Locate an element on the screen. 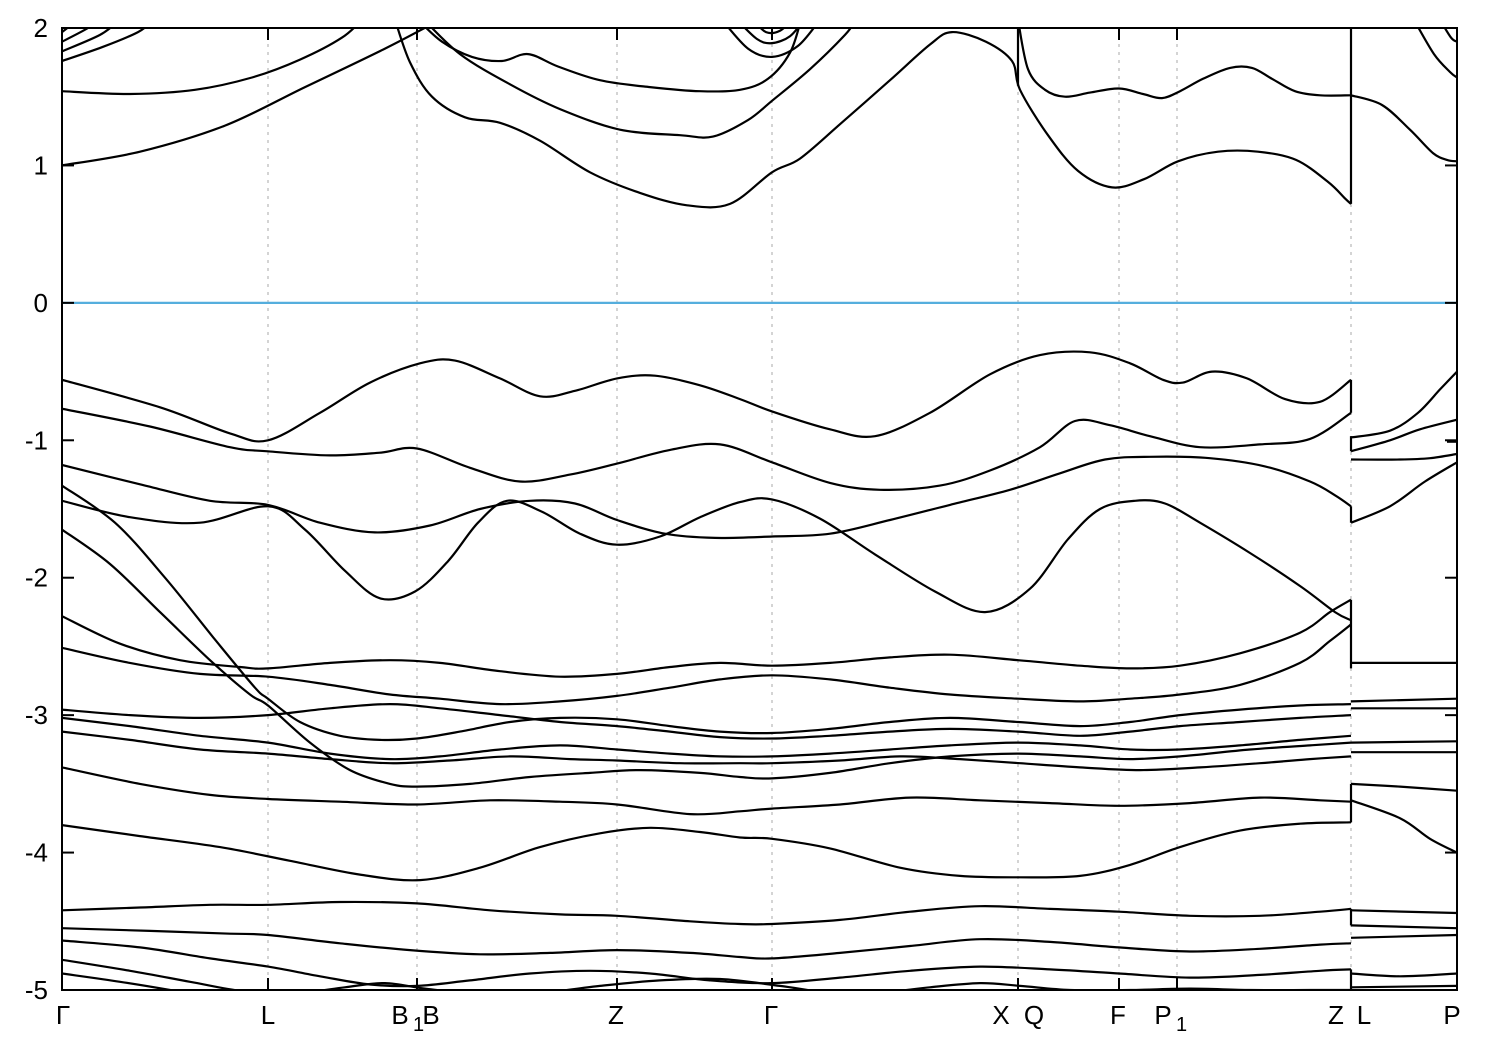  y-tick-label: -3 is located at coordinates (36, 715).